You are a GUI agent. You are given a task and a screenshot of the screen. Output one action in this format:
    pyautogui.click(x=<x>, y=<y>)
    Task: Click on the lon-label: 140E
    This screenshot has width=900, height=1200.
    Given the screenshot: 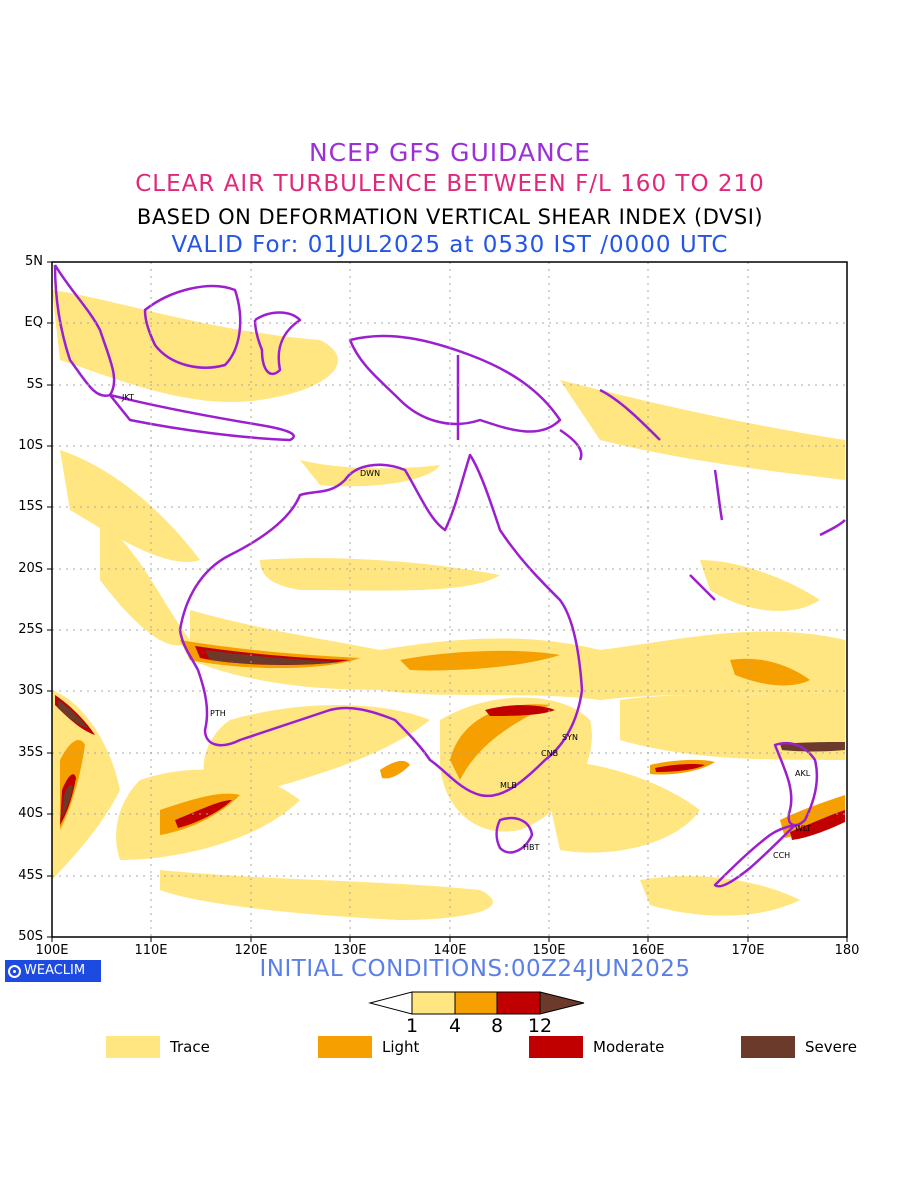 What is the action you would take?
    pyautogui.click(x=450, y=950)
    